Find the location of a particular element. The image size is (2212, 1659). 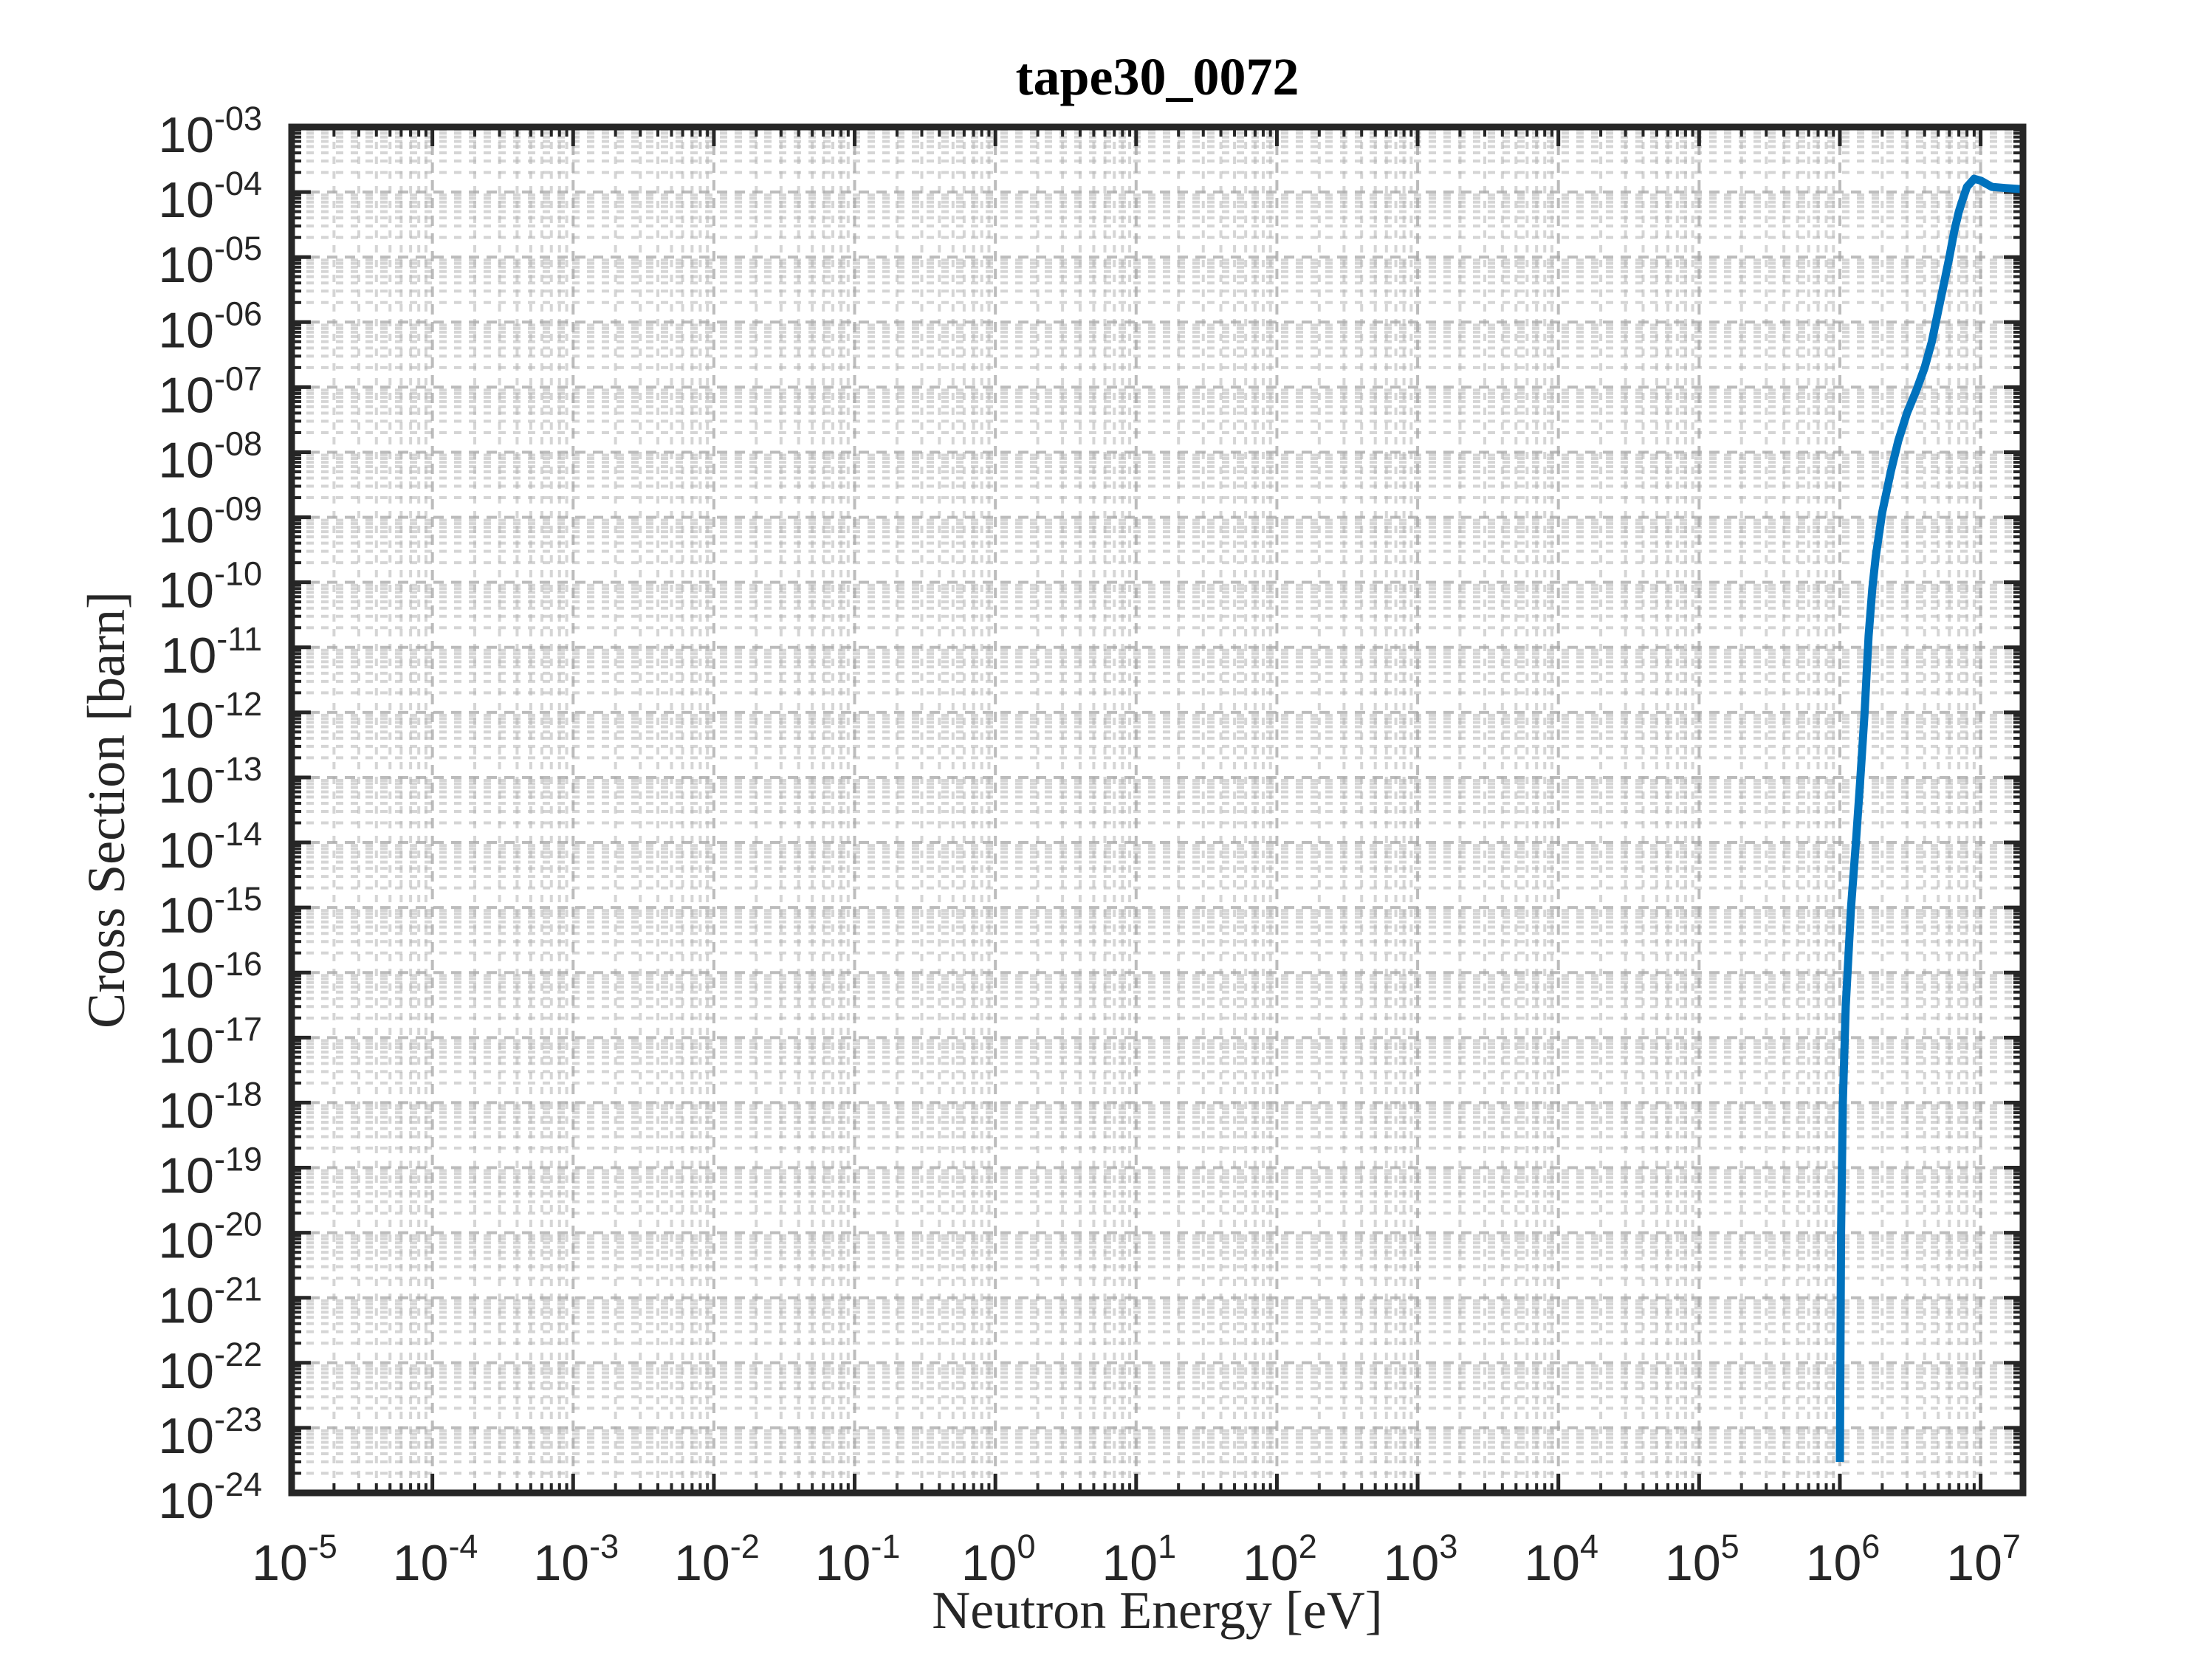

x-tick-label: 10⁵ is located at coordinates (1702, 1559).